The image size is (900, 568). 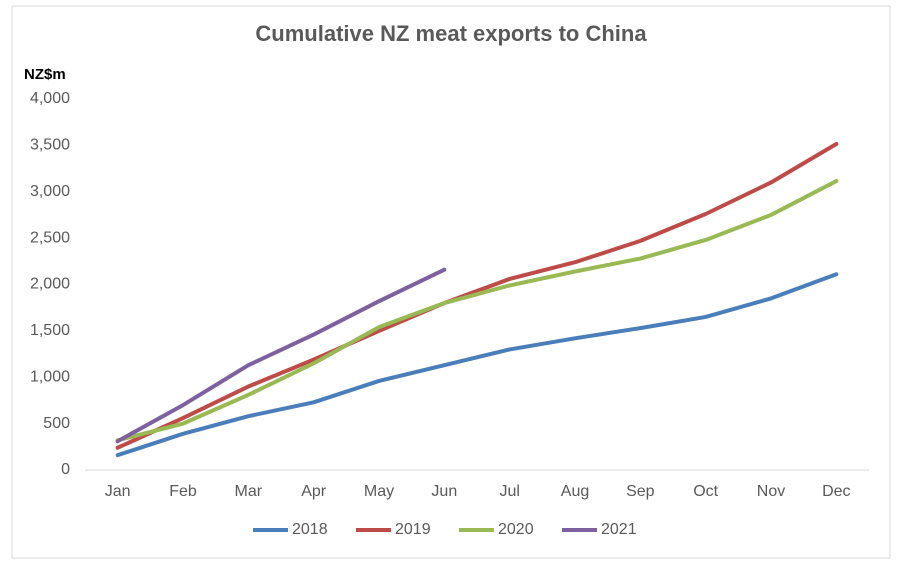 What do you see at coordinates (836, 491) in the screenshot?
I see `x-tick-label: Dec` at bounding box center [836, 491].